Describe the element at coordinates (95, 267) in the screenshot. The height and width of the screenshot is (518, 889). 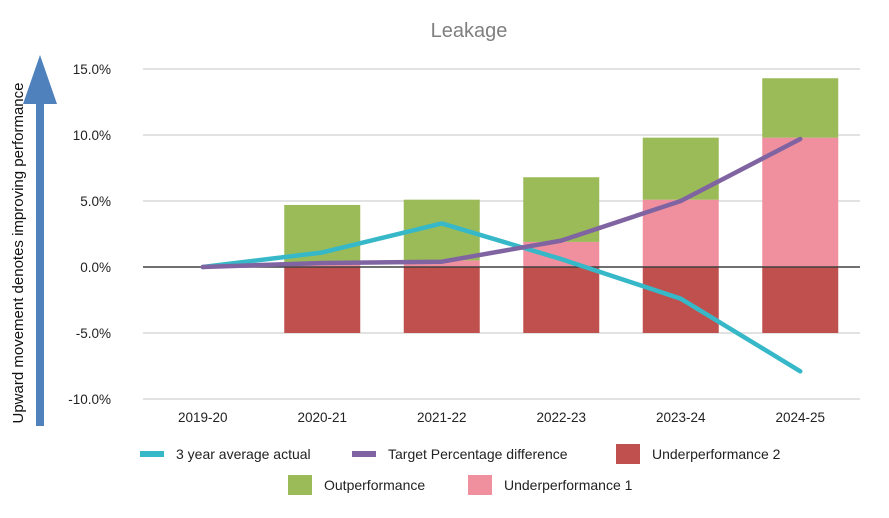
I see `y-tick-label: 0.0%` at that location.